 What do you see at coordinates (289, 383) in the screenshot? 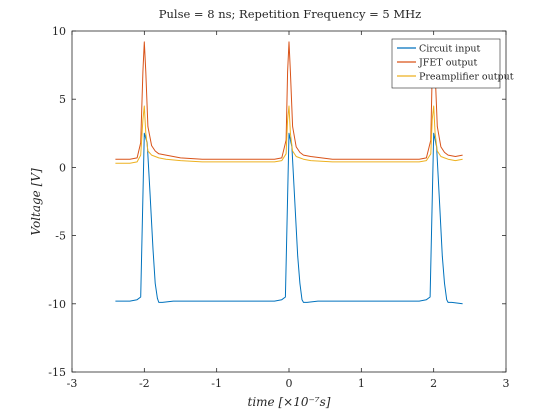
I see `x-tick-label: 0` at bounding box center [289, 383].